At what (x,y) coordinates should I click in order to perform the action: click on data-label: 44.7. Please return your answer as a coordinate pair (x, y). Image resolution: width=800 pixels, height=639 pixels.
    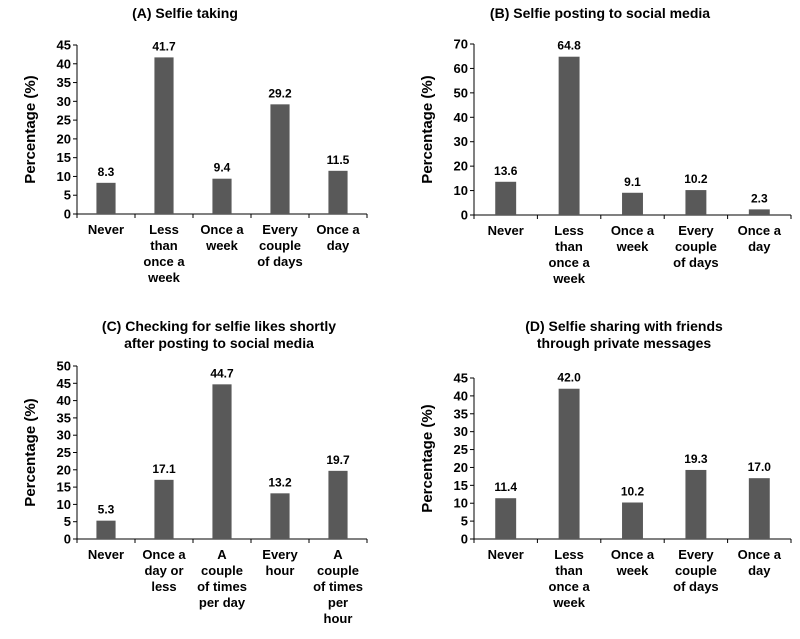
    Looking at the image, I should click on (222, 373).